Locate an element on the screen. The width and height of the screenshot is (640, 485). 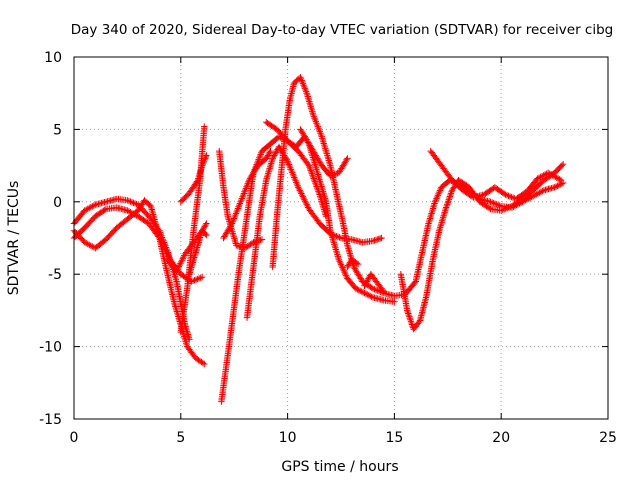
x-tick-label: 0 is located at coordinates (74, 438).